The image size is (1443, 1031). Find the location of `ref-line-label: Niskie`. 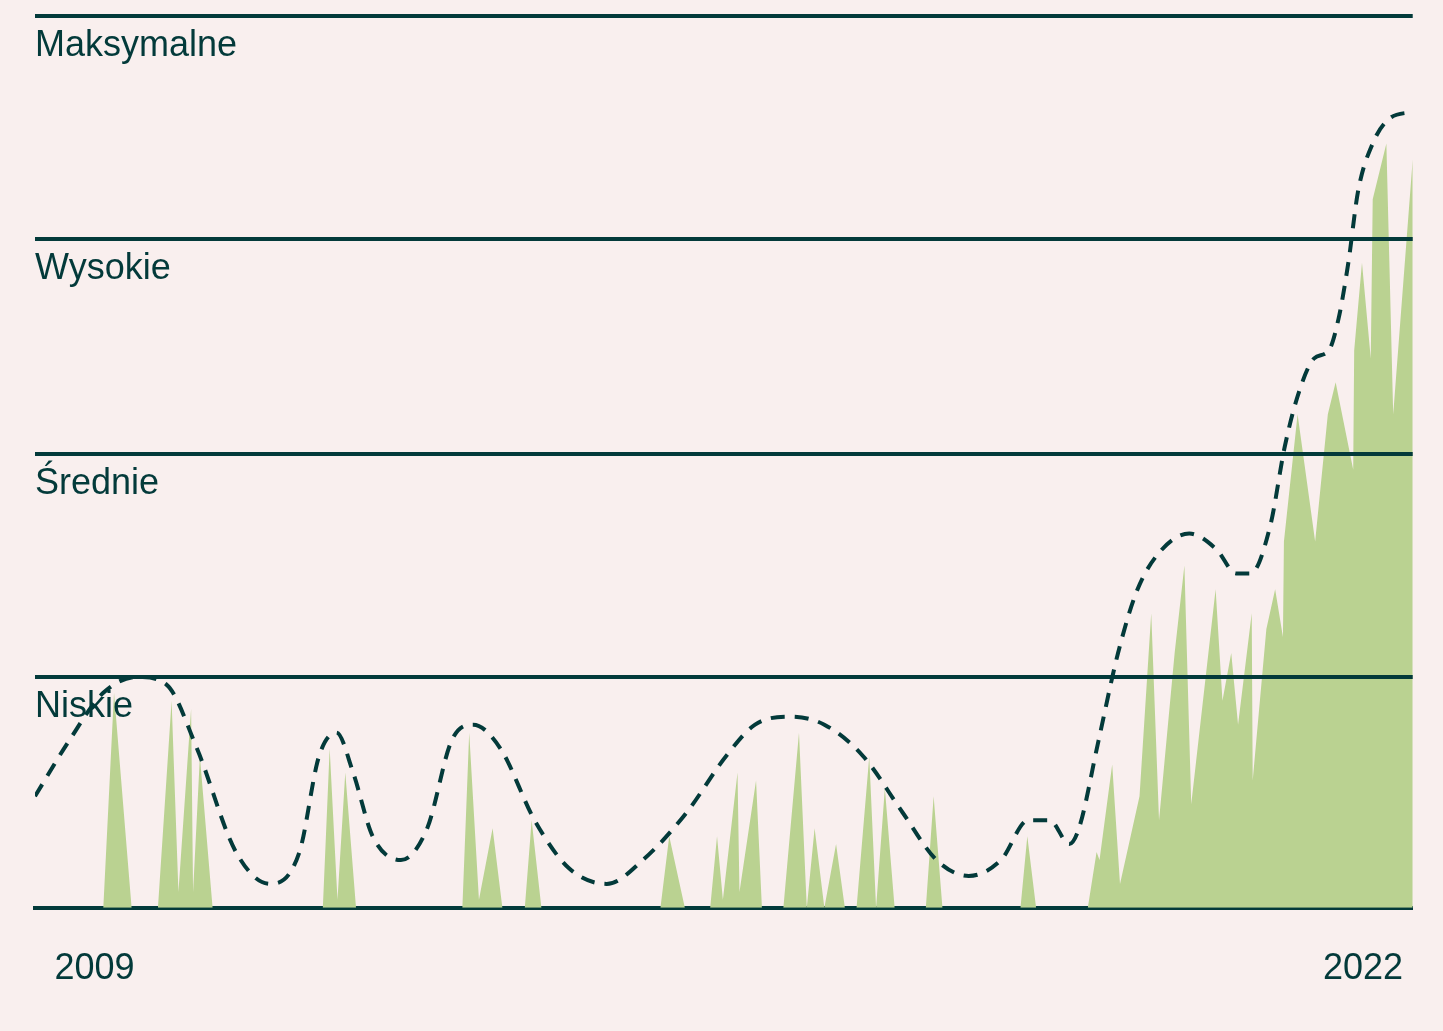

ref-line-label: Niskie is located at coordinates (84, 704).